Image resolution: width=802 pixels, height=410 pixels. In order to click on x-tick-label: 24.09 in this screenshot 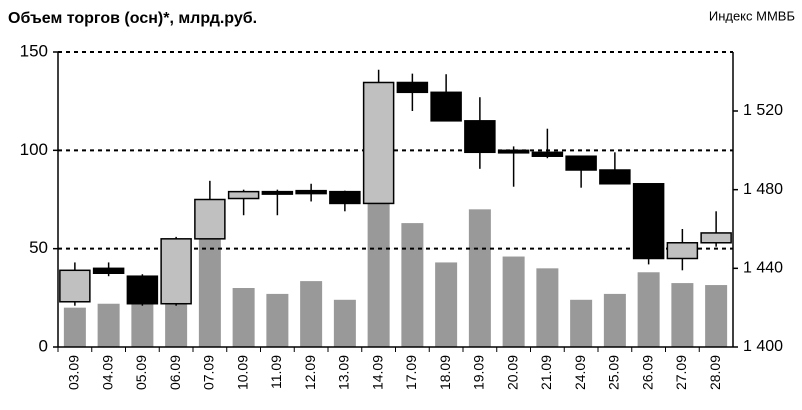, I will do `click(580, 372)`.